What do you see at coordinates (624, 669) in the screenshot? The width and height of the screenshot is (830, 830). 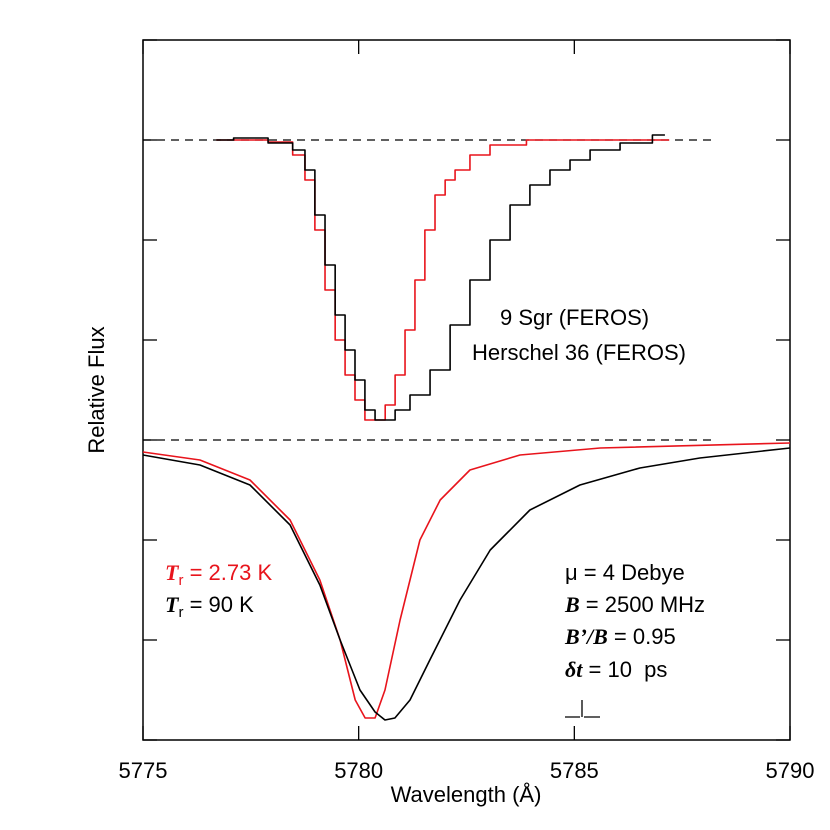 I see `annotation-text: = 10 ps` at bounding box center [624, 669].